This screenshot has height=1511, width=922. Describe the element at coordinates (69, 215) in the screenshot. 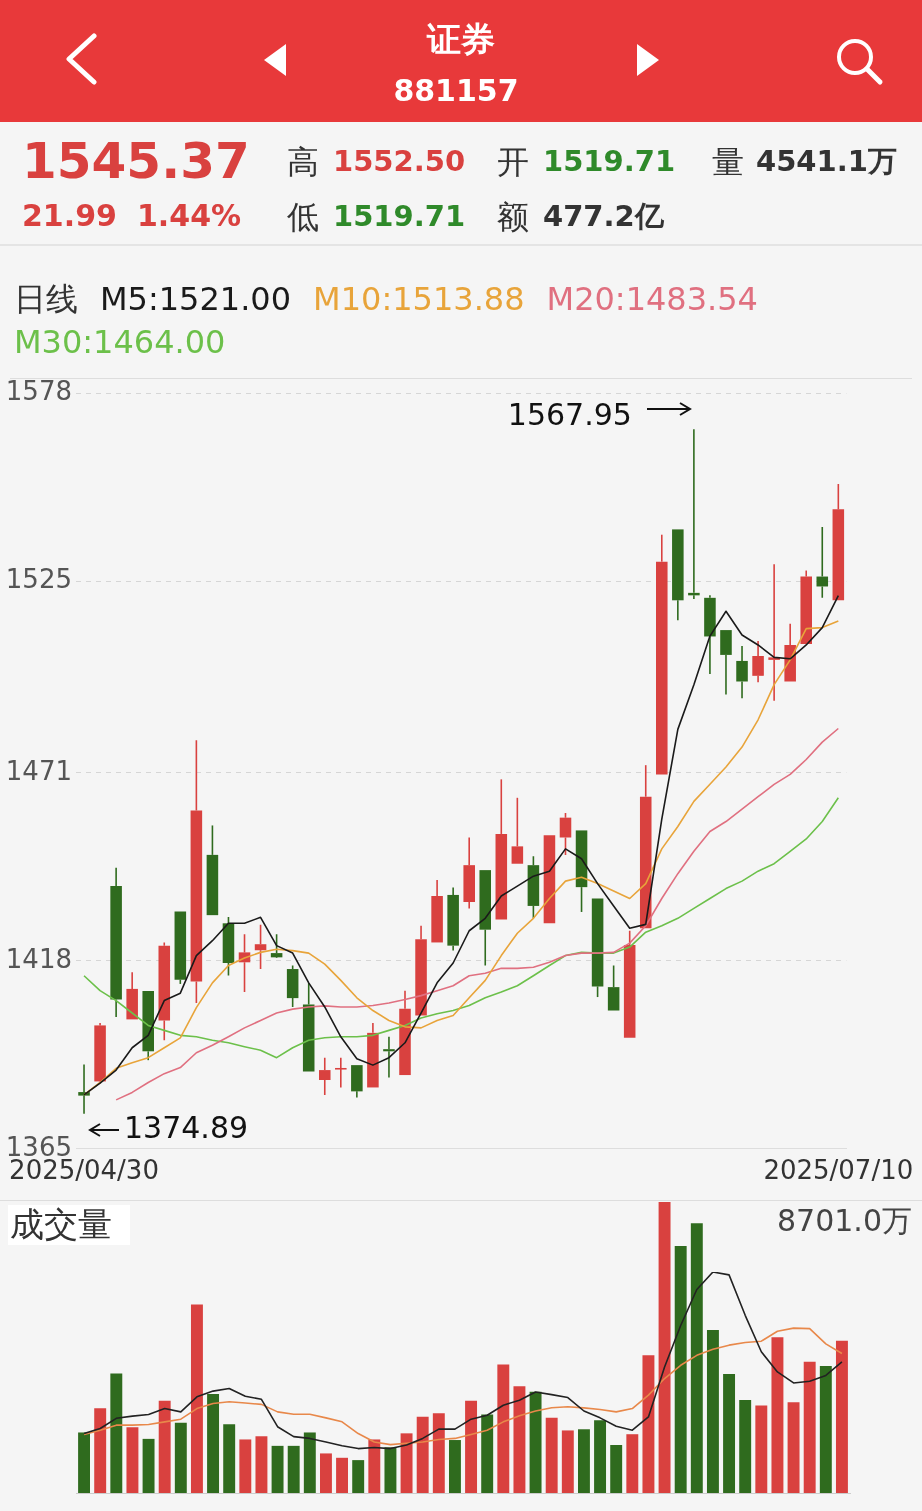

I see `text: 21.99` at that location.